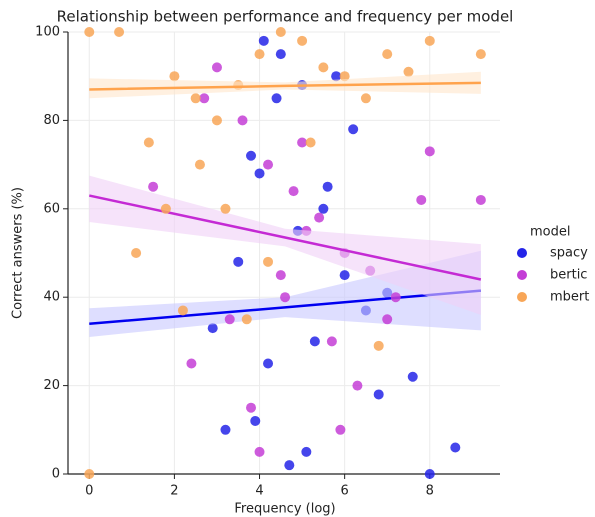 This screenshot has width=595, height=517. I want to click on legend-title: model, so click(550, 232).